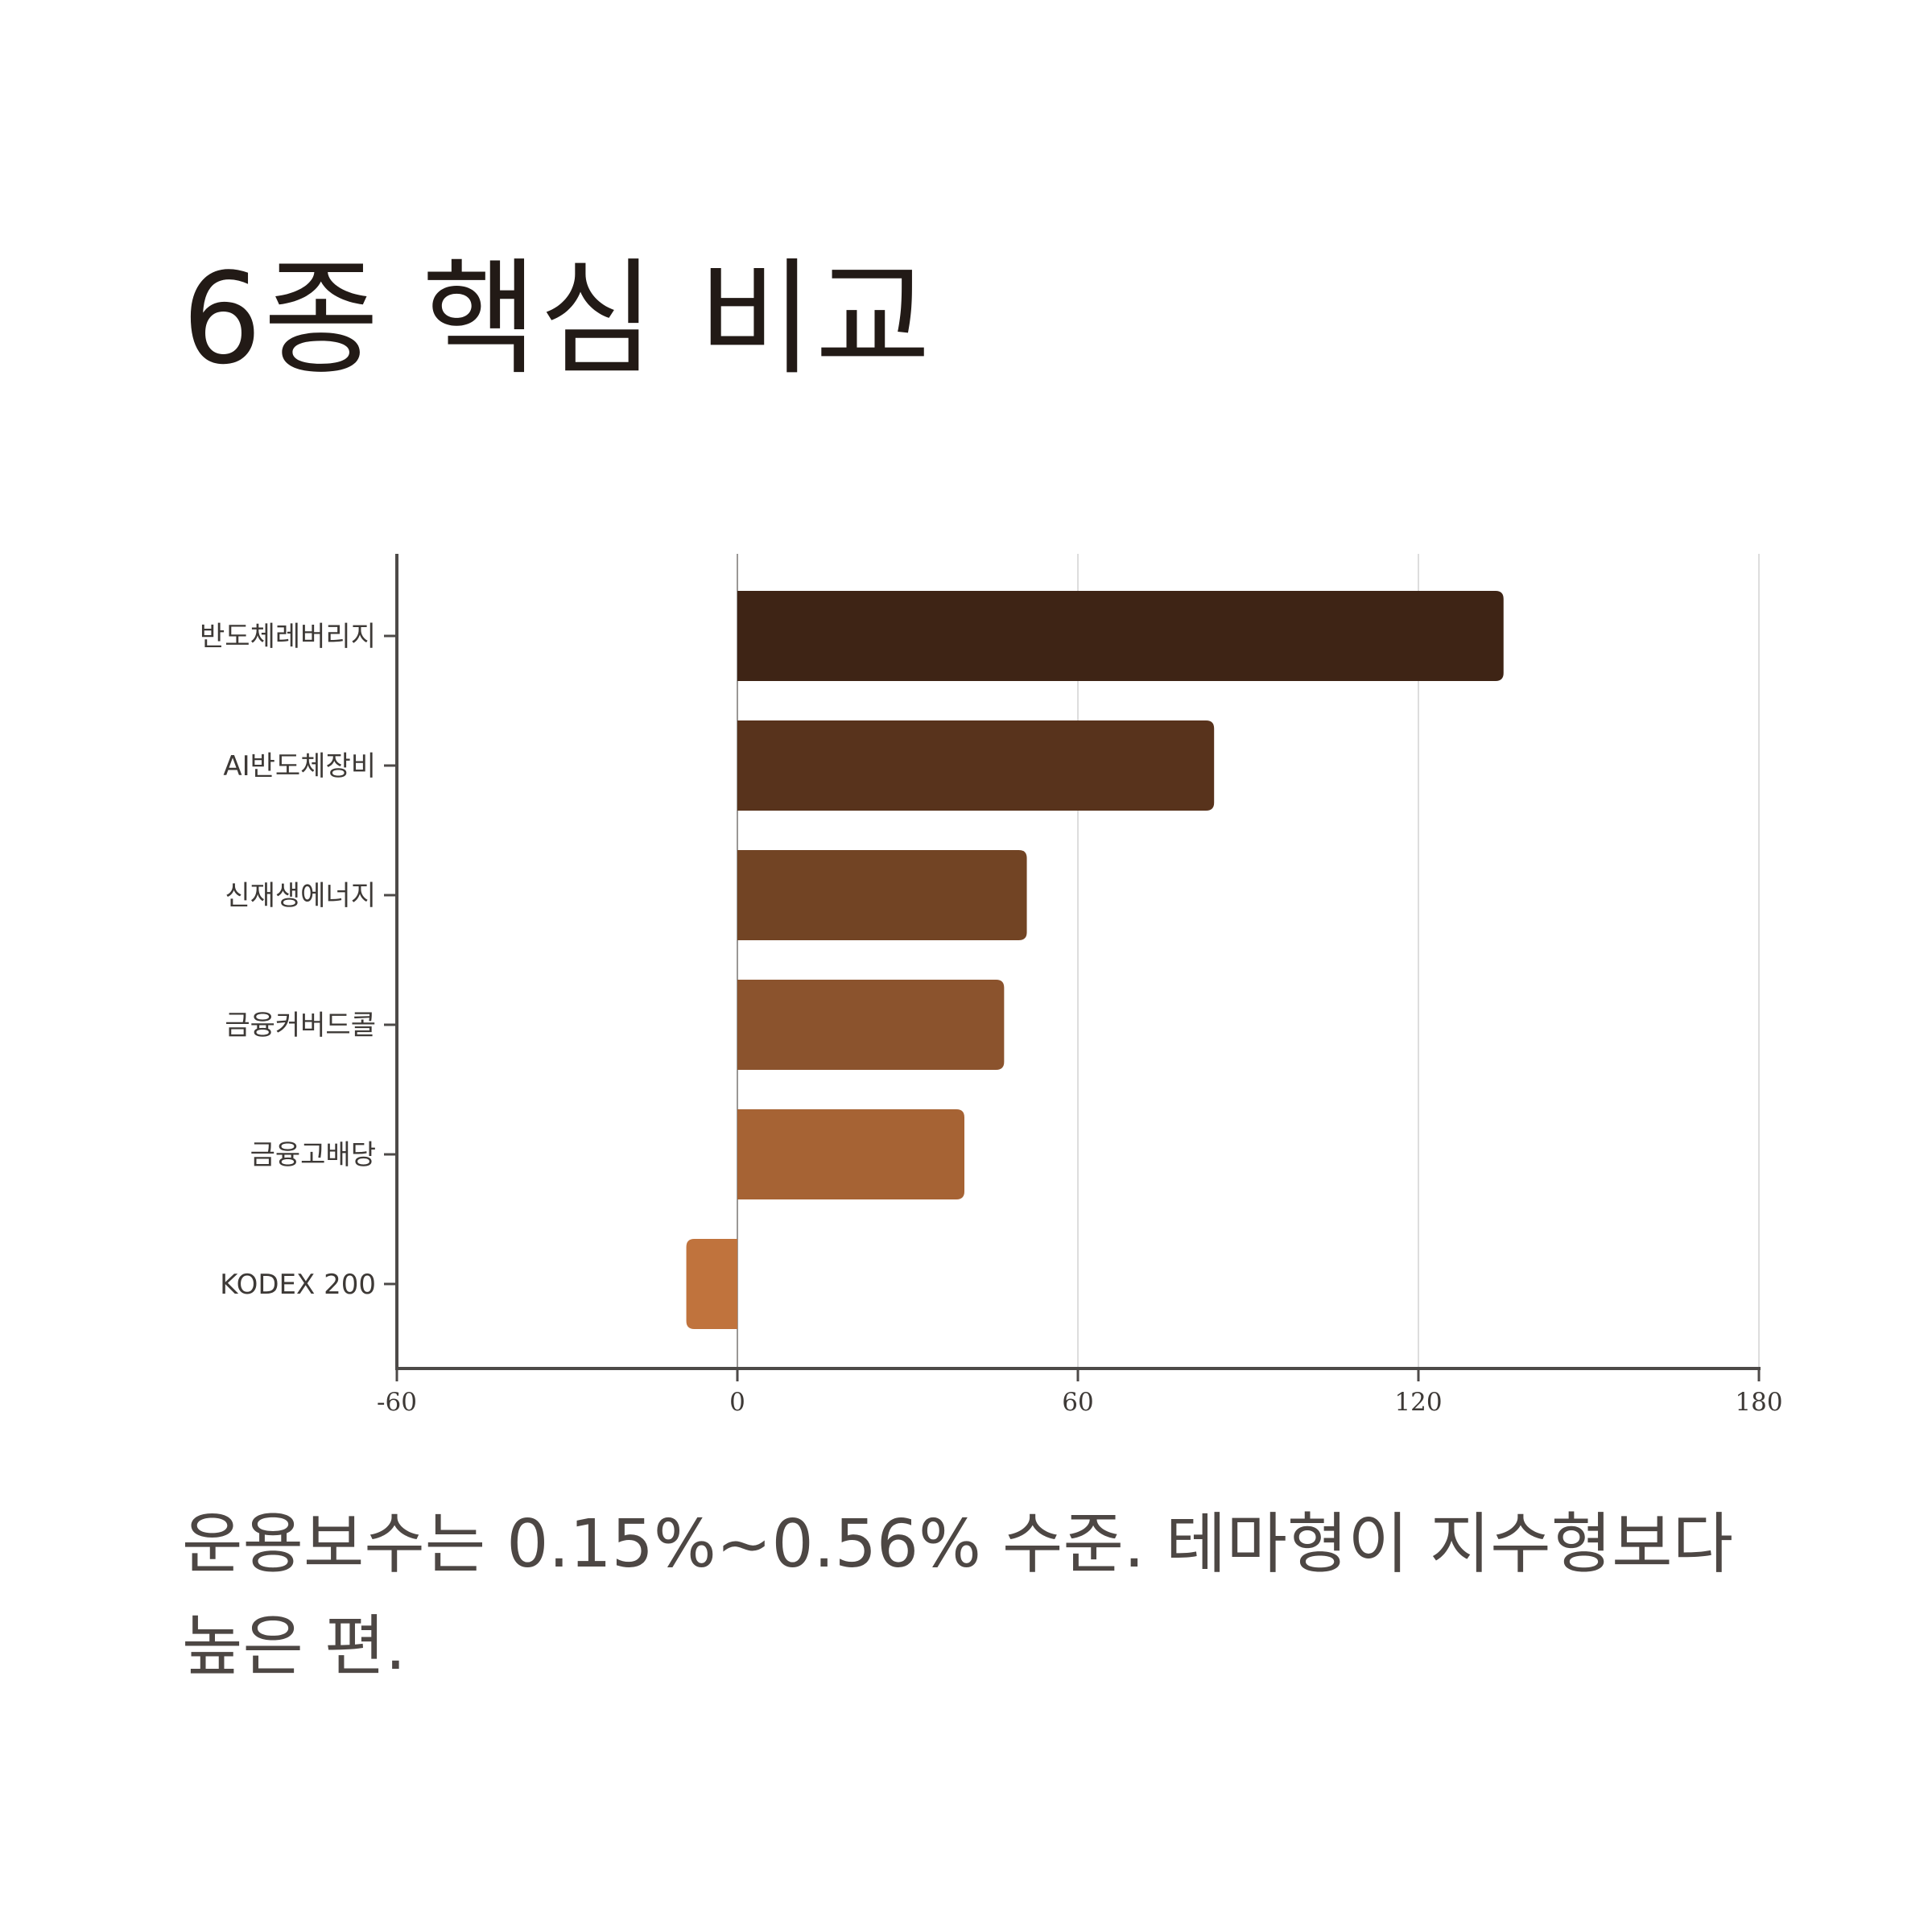  I want to click on y-tick-label: KODEX 200, so click(298, 1285).